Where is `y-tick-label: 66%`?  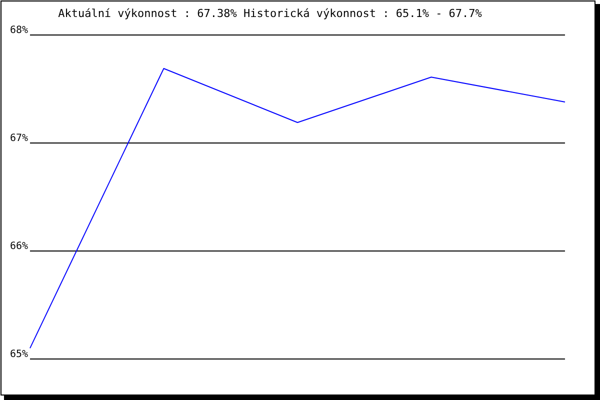
y-tick-label: 66% is located at coordinates (19, 246).